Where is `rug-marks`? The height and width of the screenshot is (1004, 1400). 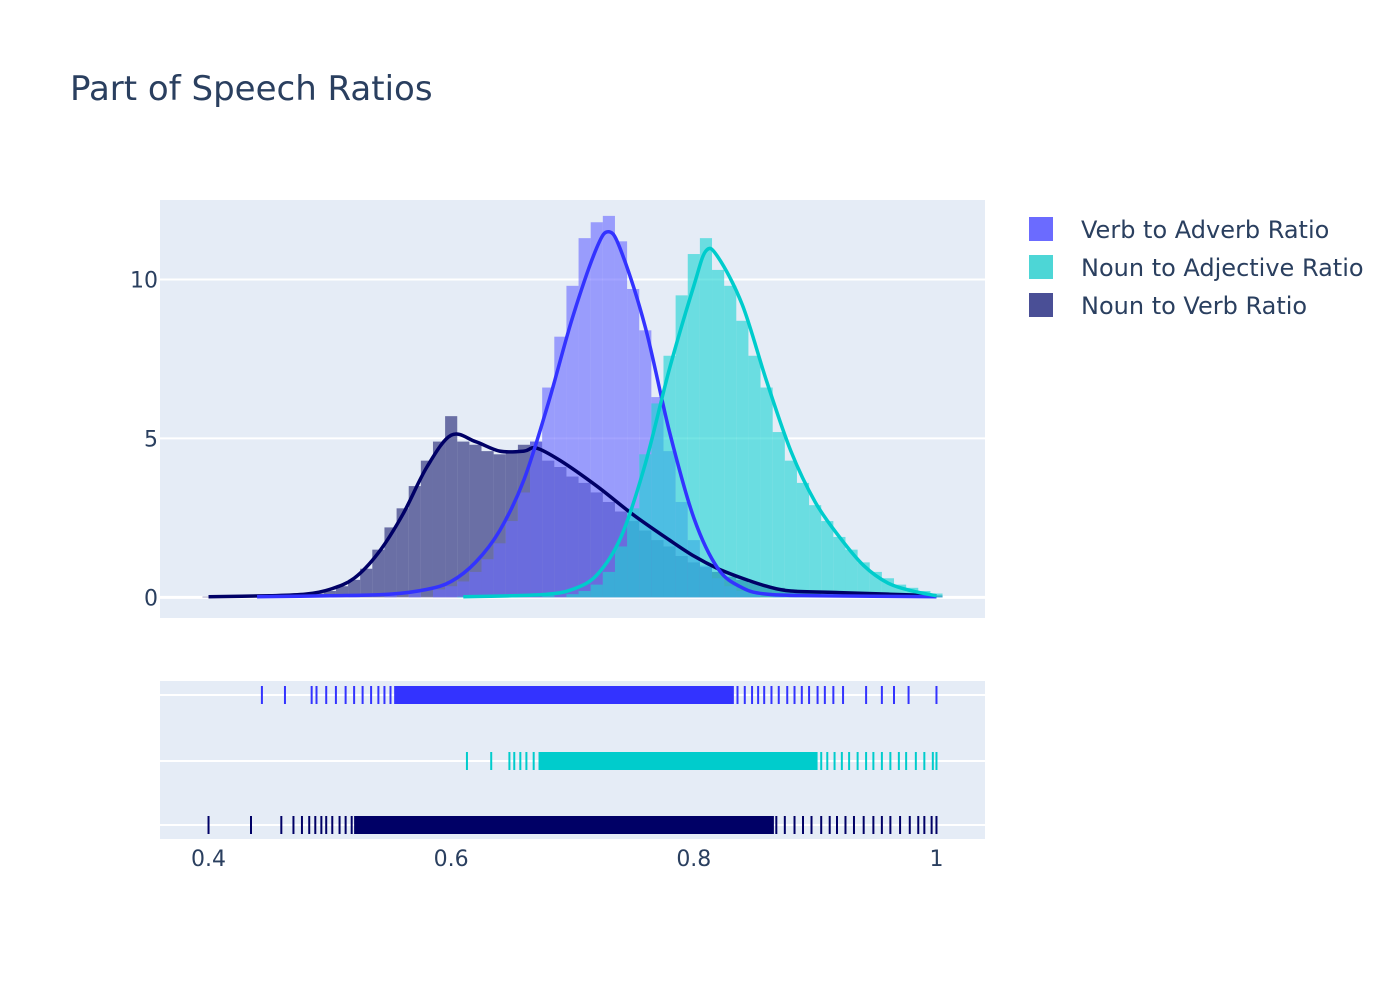
rug-marks is located at coordinates (572, 760).